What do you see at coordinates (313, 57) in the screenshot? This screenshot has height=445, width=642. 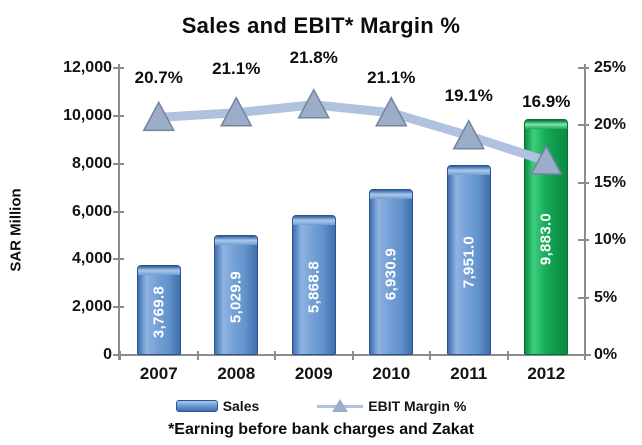 I see `ebit-margin-label: 21.8%` at bounding box center [313, 57].